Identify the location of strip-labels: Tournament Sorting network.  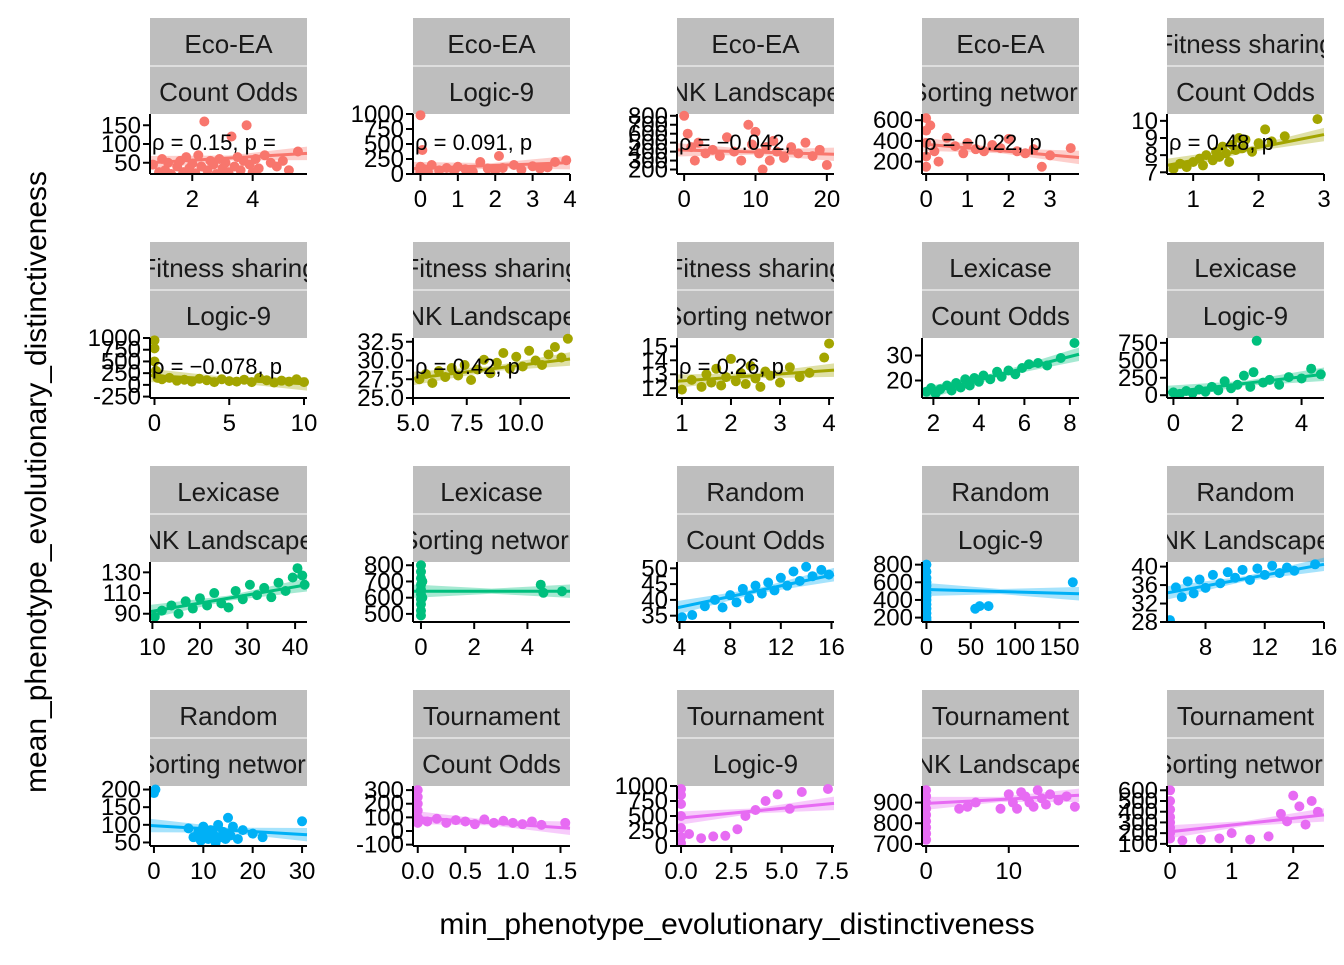
(1245, 740).